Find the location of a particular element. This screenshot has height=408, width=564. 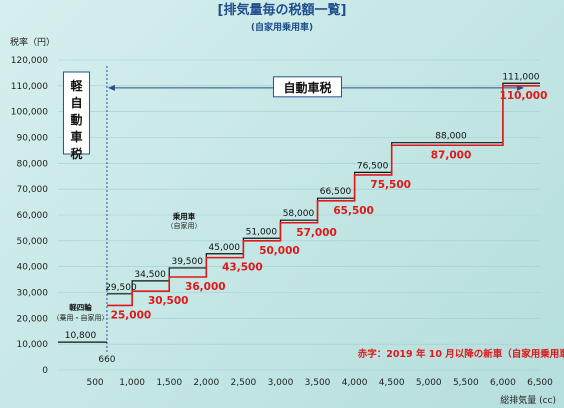

kei-box is located at coordinates (76, 113).